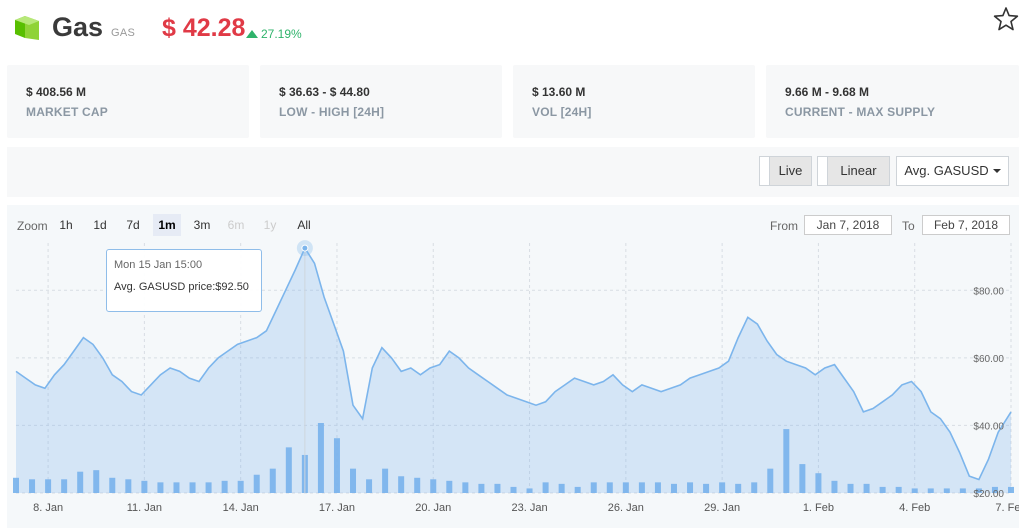  What do you see at coordinates (562, 112) in the screenshot?
I see `stat-label: VOL [24H]` at bounding box center [562, 112].